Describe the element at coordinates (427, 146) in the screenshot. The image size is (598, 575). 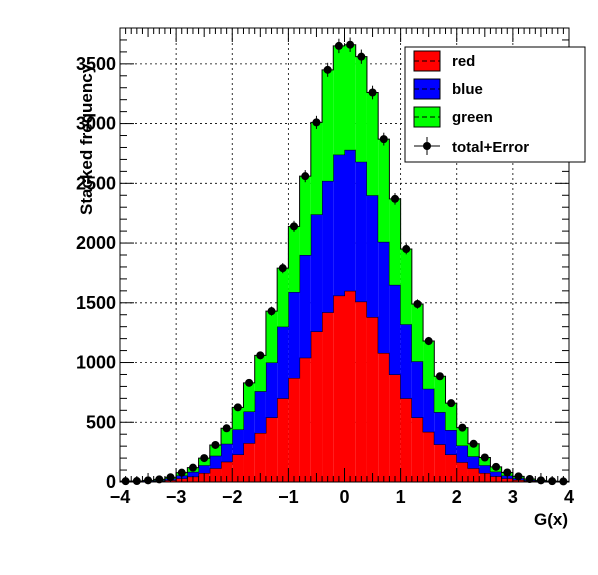
I see `legend-marker-total` at that location.